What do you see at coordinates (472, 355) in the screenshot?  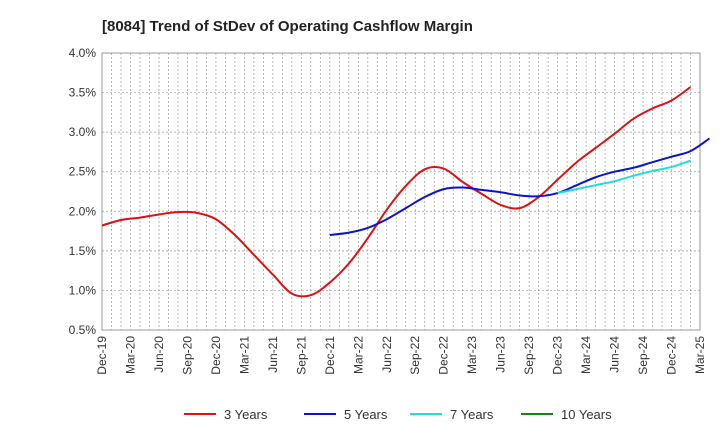 I see `x-tick-label: Mar-23` at bounding box center [472, 355].